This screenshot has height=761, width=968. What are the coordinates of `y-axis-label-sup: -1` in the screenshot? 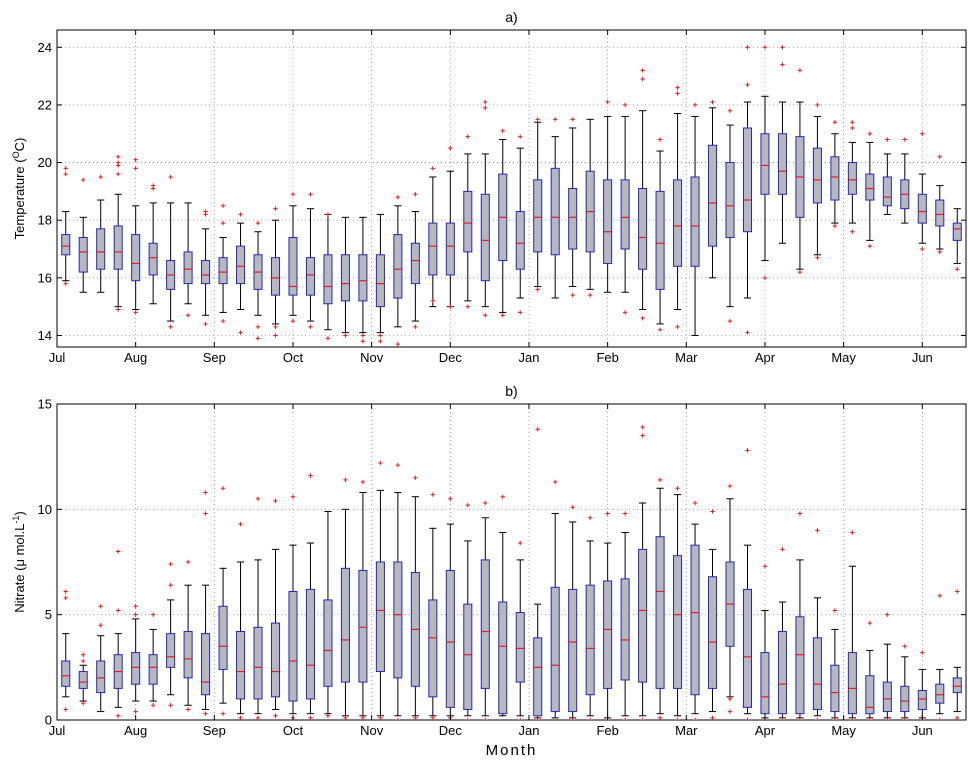 It's located at (16, 520).